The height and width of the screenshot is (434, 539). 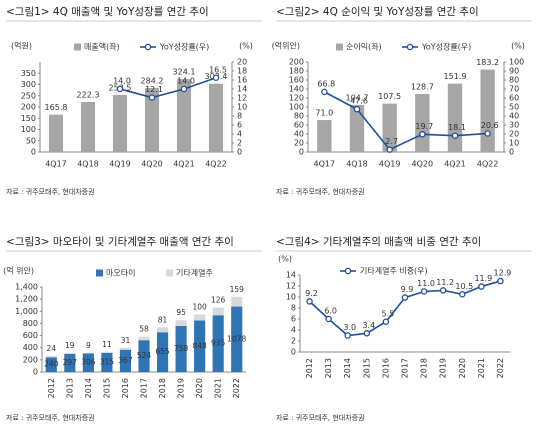 I want to click on chart-title: <그림4> 기타계열주의 매출액 비중 연간 추이, so click(x=378, y=242).